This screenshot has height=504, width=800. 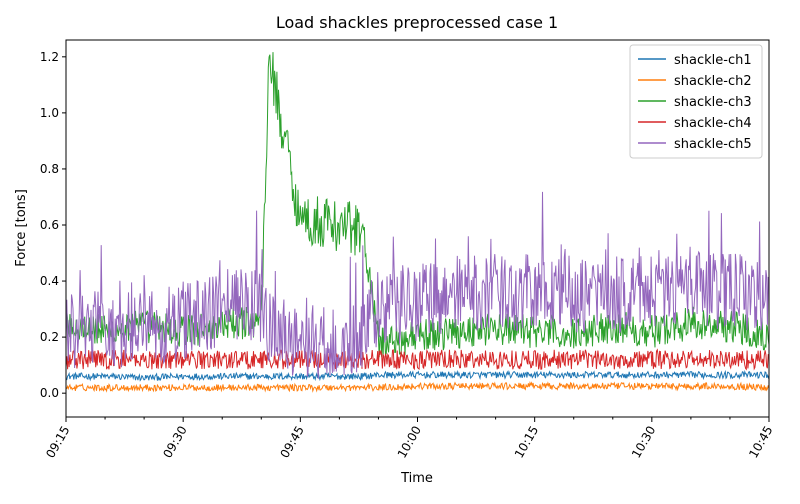 What do you see at coordinates (49, 337) in the screenshot?
I see `y-tick-label: 0.2` at bounding box center [49, 337].